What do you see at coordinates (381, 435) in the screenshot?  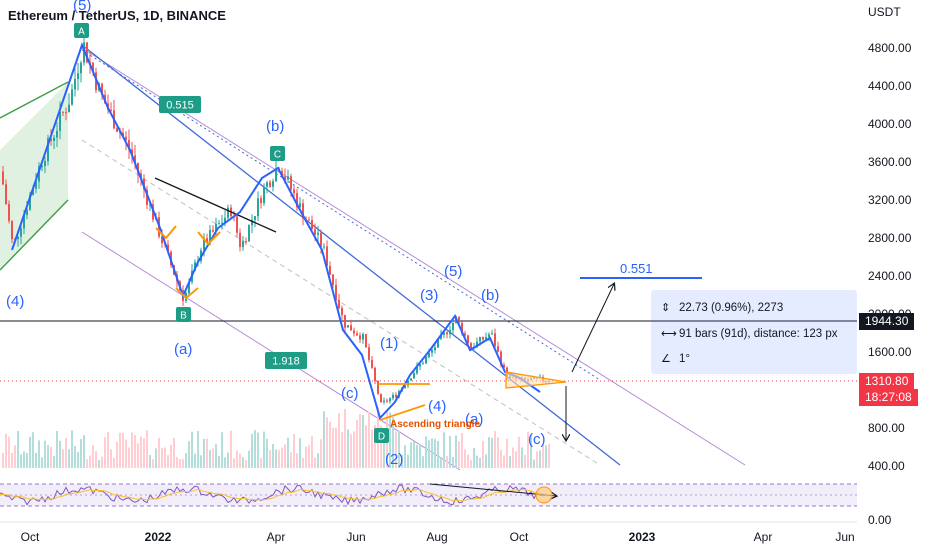 I see `pivot-badge-d: D` at bounding box center [381, 435].